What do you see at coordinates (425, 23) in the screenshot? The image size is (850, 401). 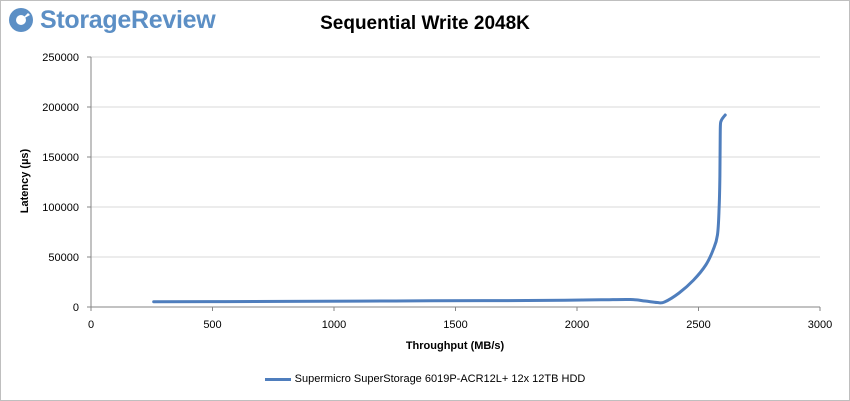 I see `chart-title: Sequential Write 2048K` at bounding box center [425, 23].